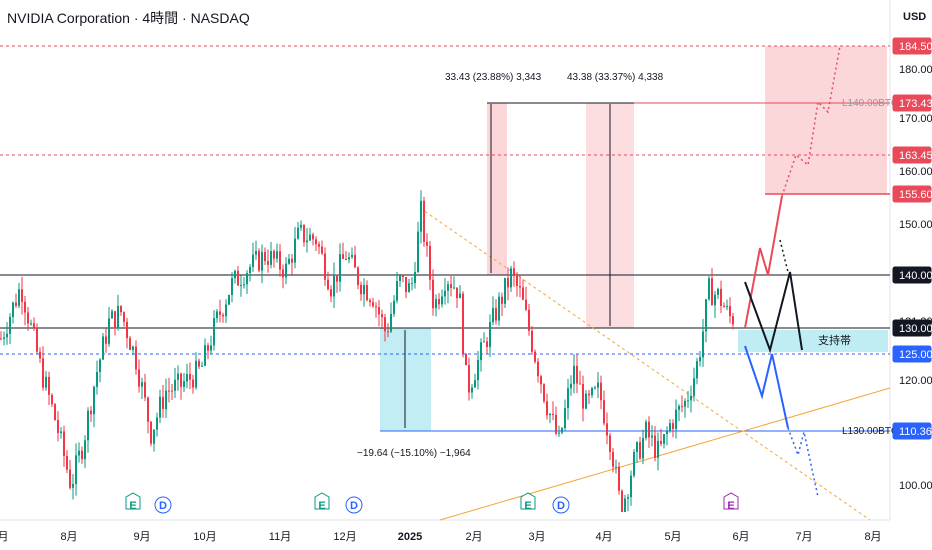 Image resolution: width=932 pixels, height=550 pixels. Describe the element at coordinates (4, 537) in the screenshot. I see `month-tick-0: 月` at that location.